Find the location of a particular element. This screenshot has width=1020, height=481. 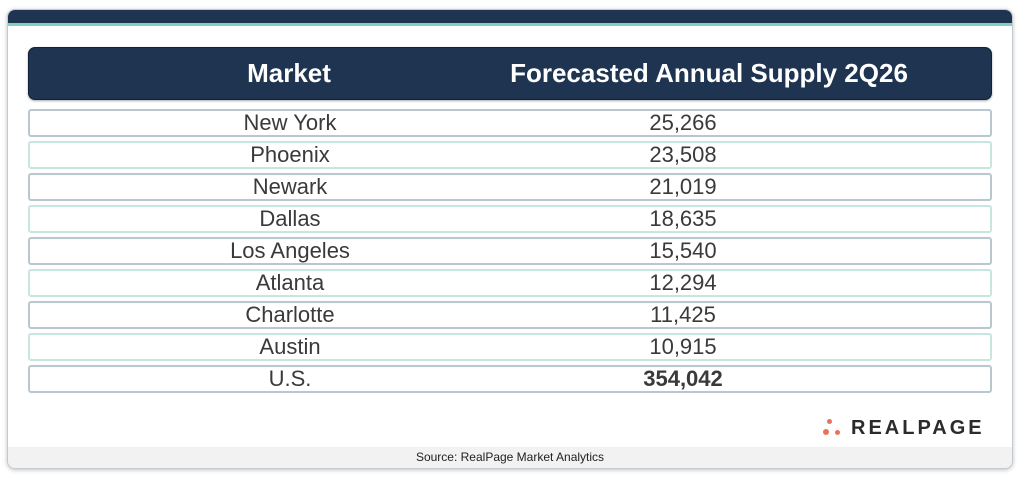

row-value: 15,540 is located at coordinates (683, 250).